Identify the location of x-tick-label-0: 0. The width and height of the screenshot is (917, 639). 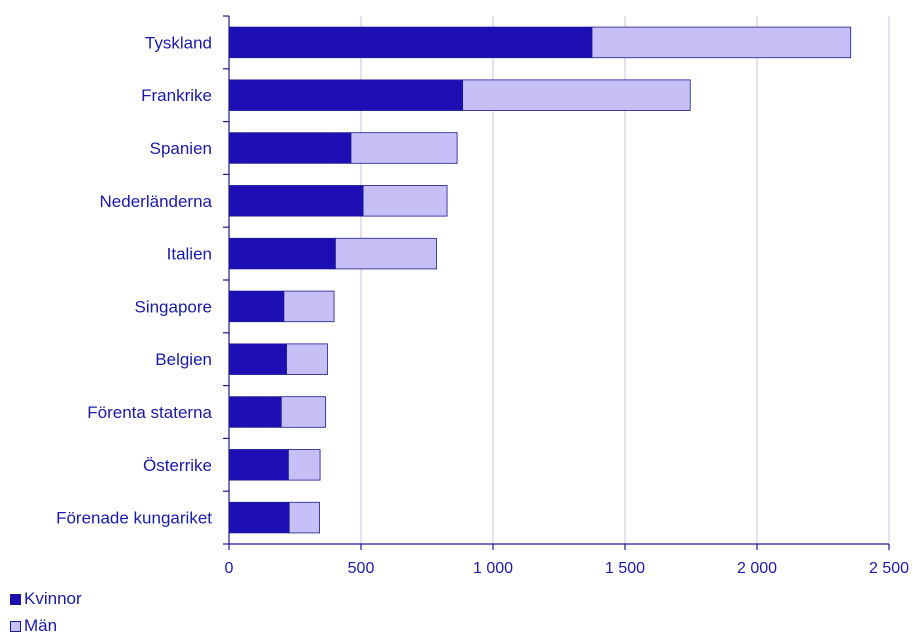
(229, 568).